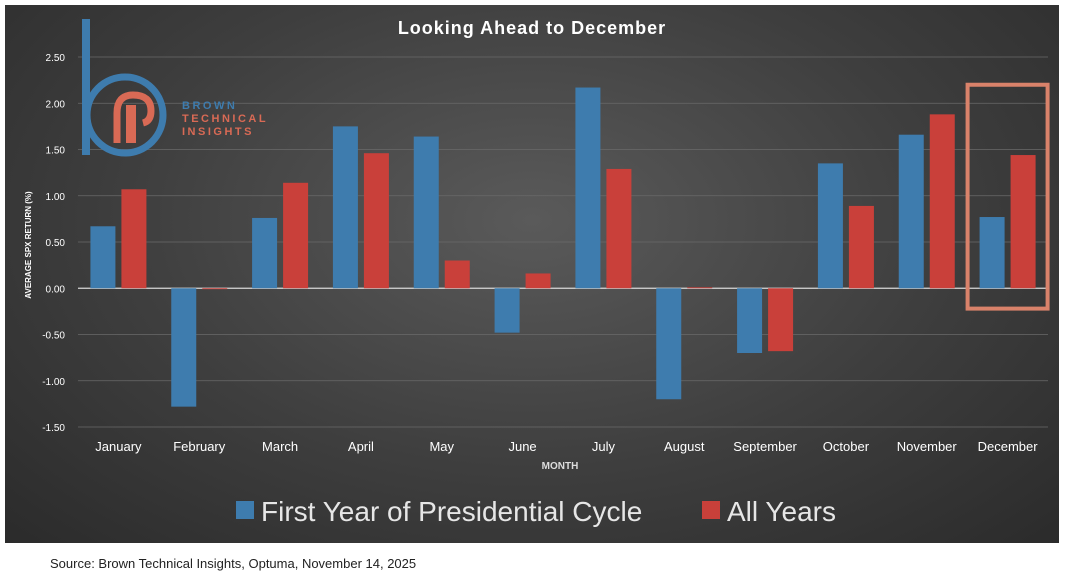  What do you see at coordinates (361, 446) in the screenshot?
I see `x-tick-label: April` at bounding box center [361, 446].